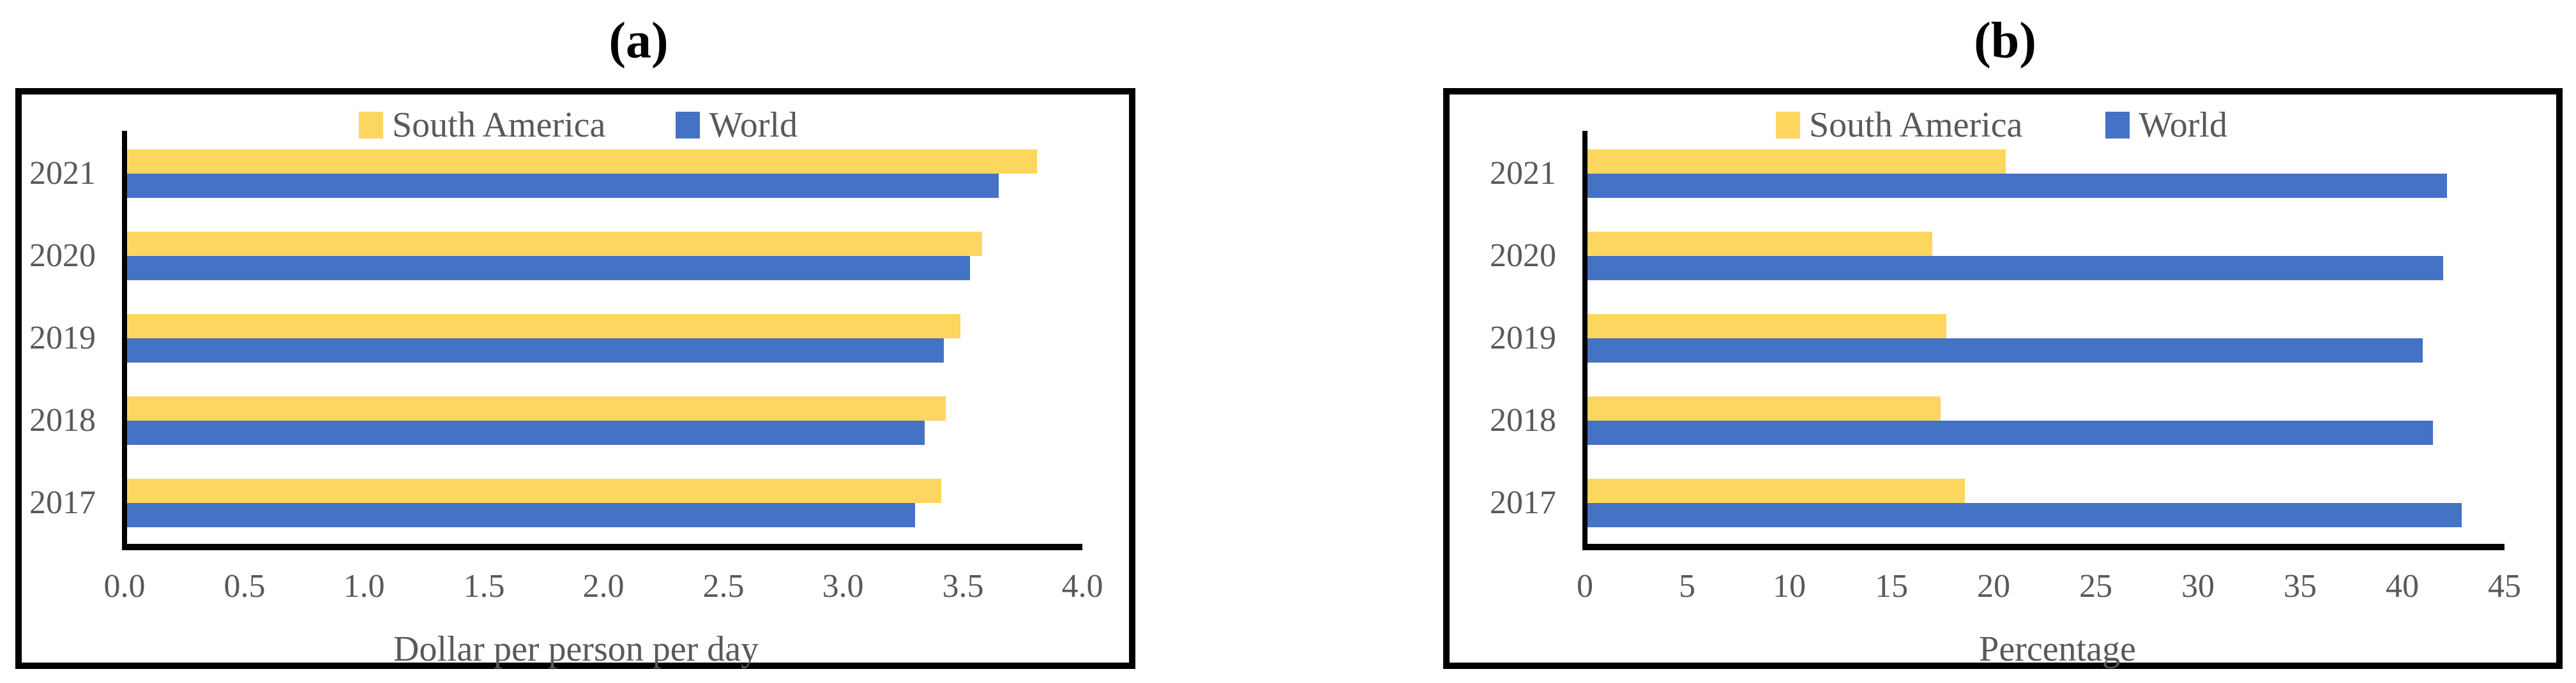  Describe the element at coordinates (2095, 586) in the screenshot. I see `panel-b-x-tick-25: 25` at that location.